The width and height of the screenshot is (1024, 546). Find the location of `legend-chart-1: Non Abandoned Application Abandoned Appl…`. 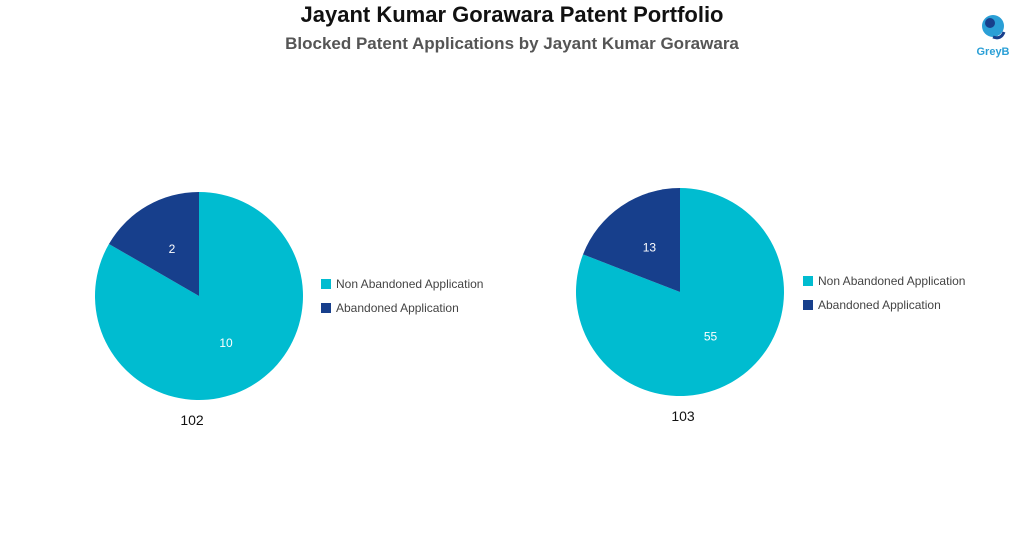

legend-chart-1: Non Abandoned Application Abandoned Appl… is located at coordinates (402, 296).